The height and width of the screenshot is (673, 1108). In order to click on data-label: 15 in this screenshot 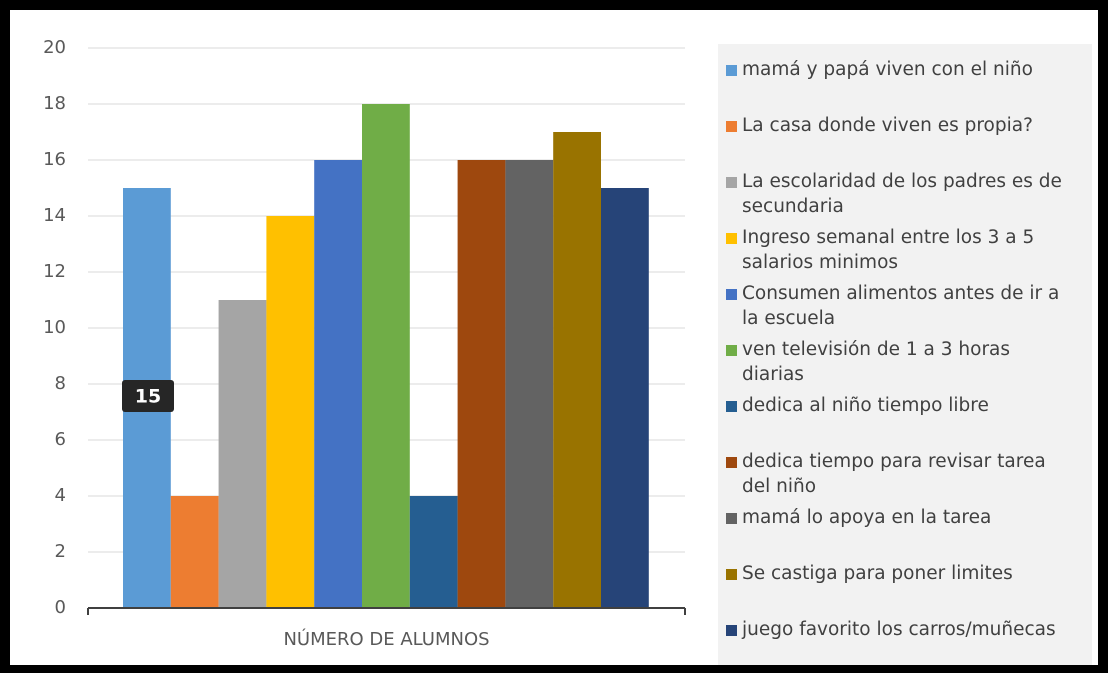, I will do `click(148, 397)`.